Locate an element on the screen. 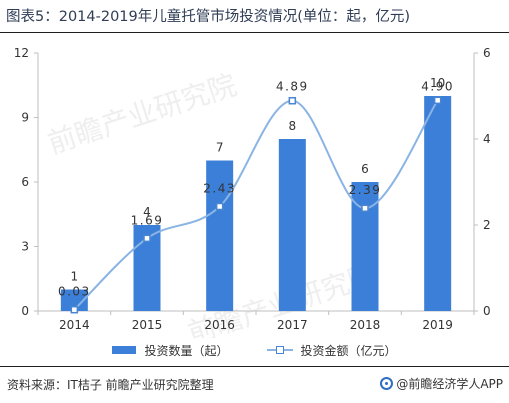 The width and height of the screenshot is (509, 403). footer: 资料来源：IT桔子 前瞻产业研究院整理 @前瞻经济学人APP is located at coordinates (254, 385).